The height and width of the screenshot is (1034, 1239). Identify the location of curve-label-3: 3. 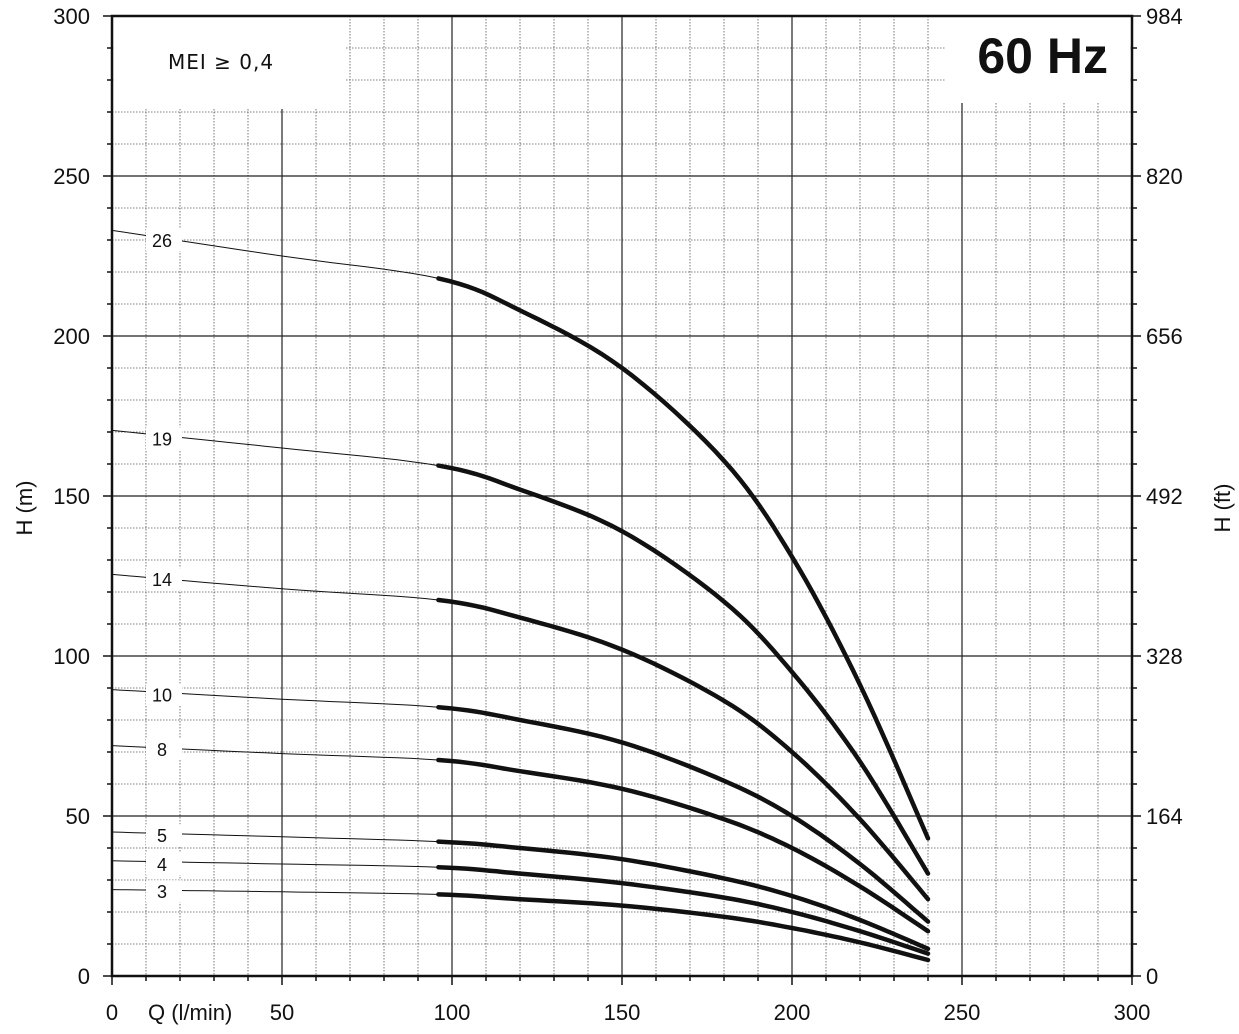
(162, 892).